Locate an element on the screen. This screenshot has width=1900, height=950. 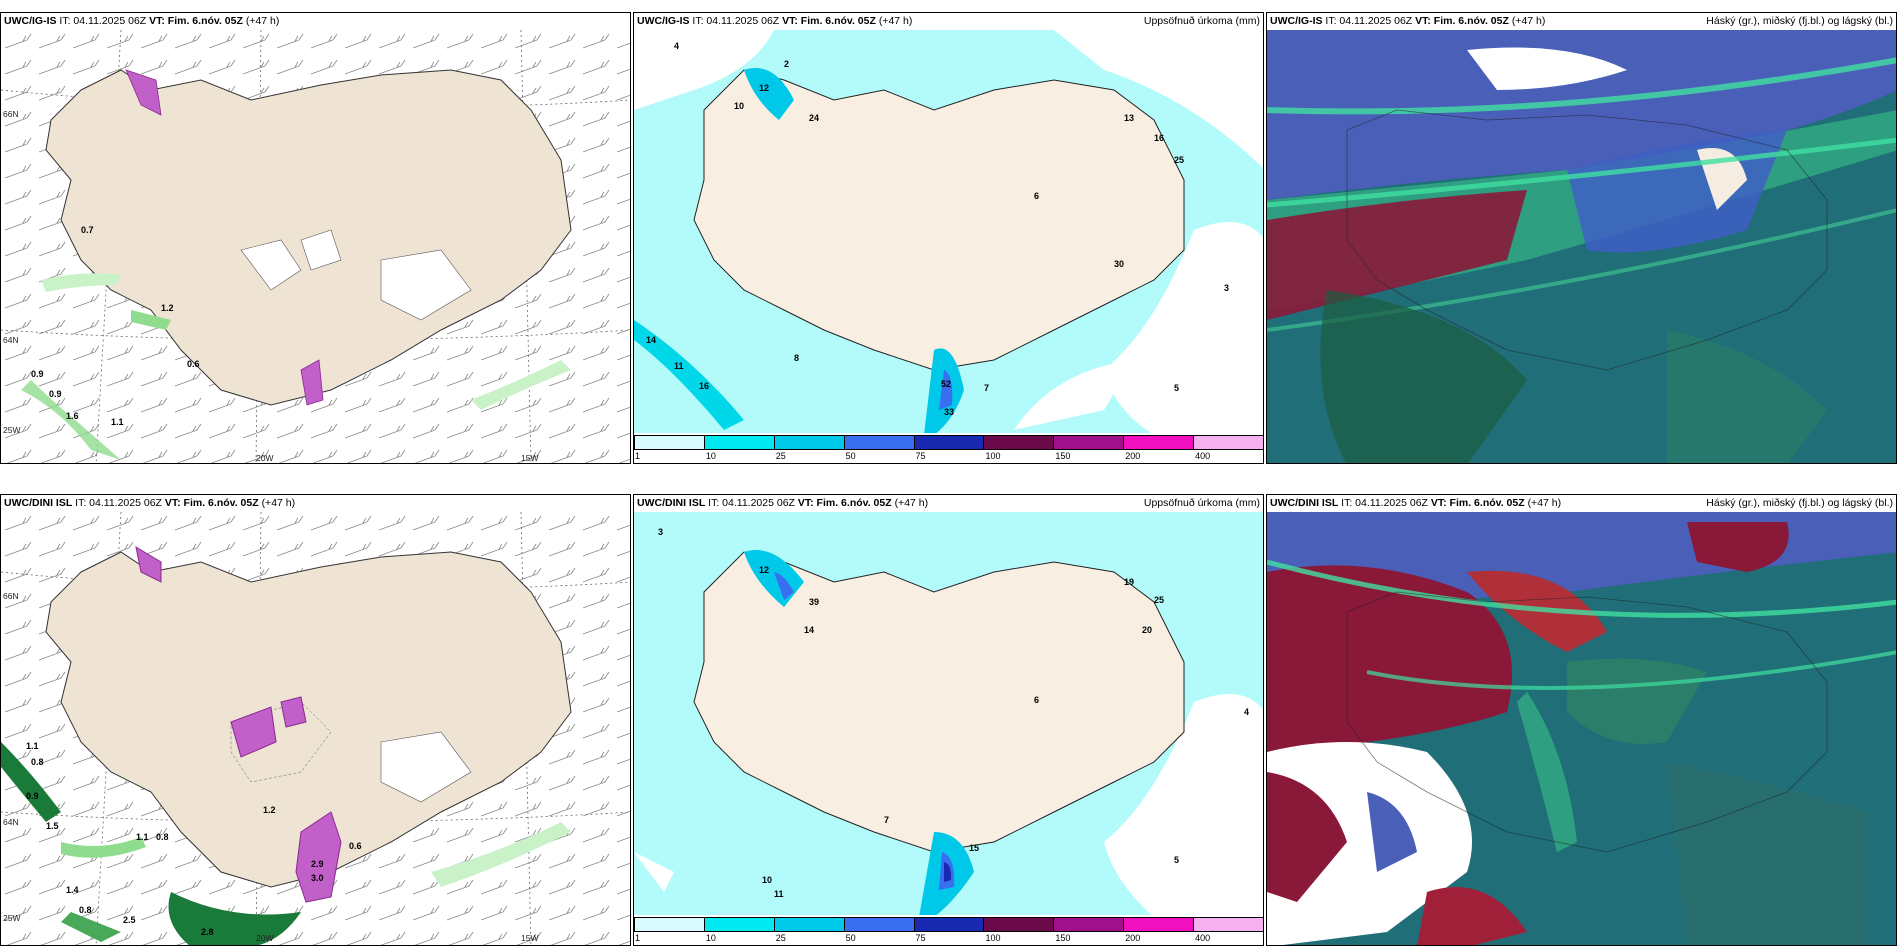
lat-label-66: 66N is located at coordinates (11, 596).